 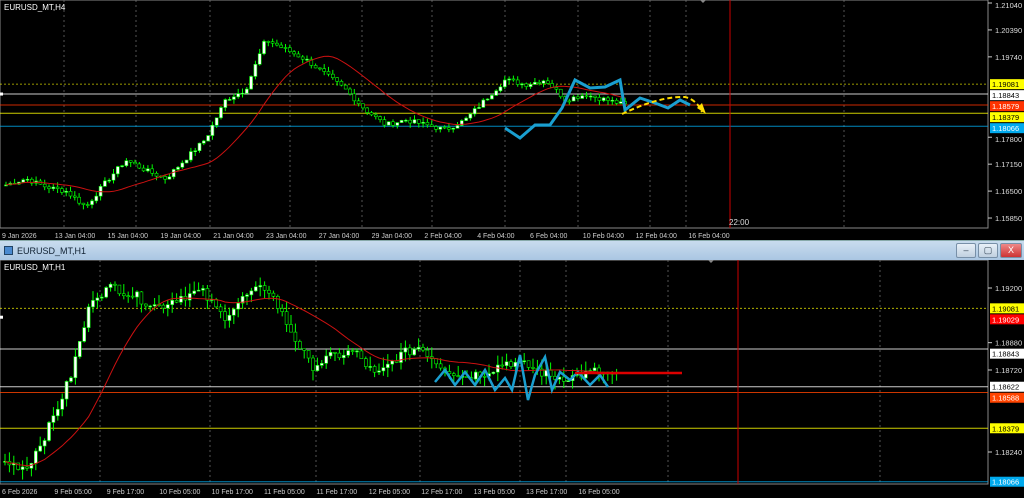 I want to click on close-button: X, so click(x=1011, y=250).